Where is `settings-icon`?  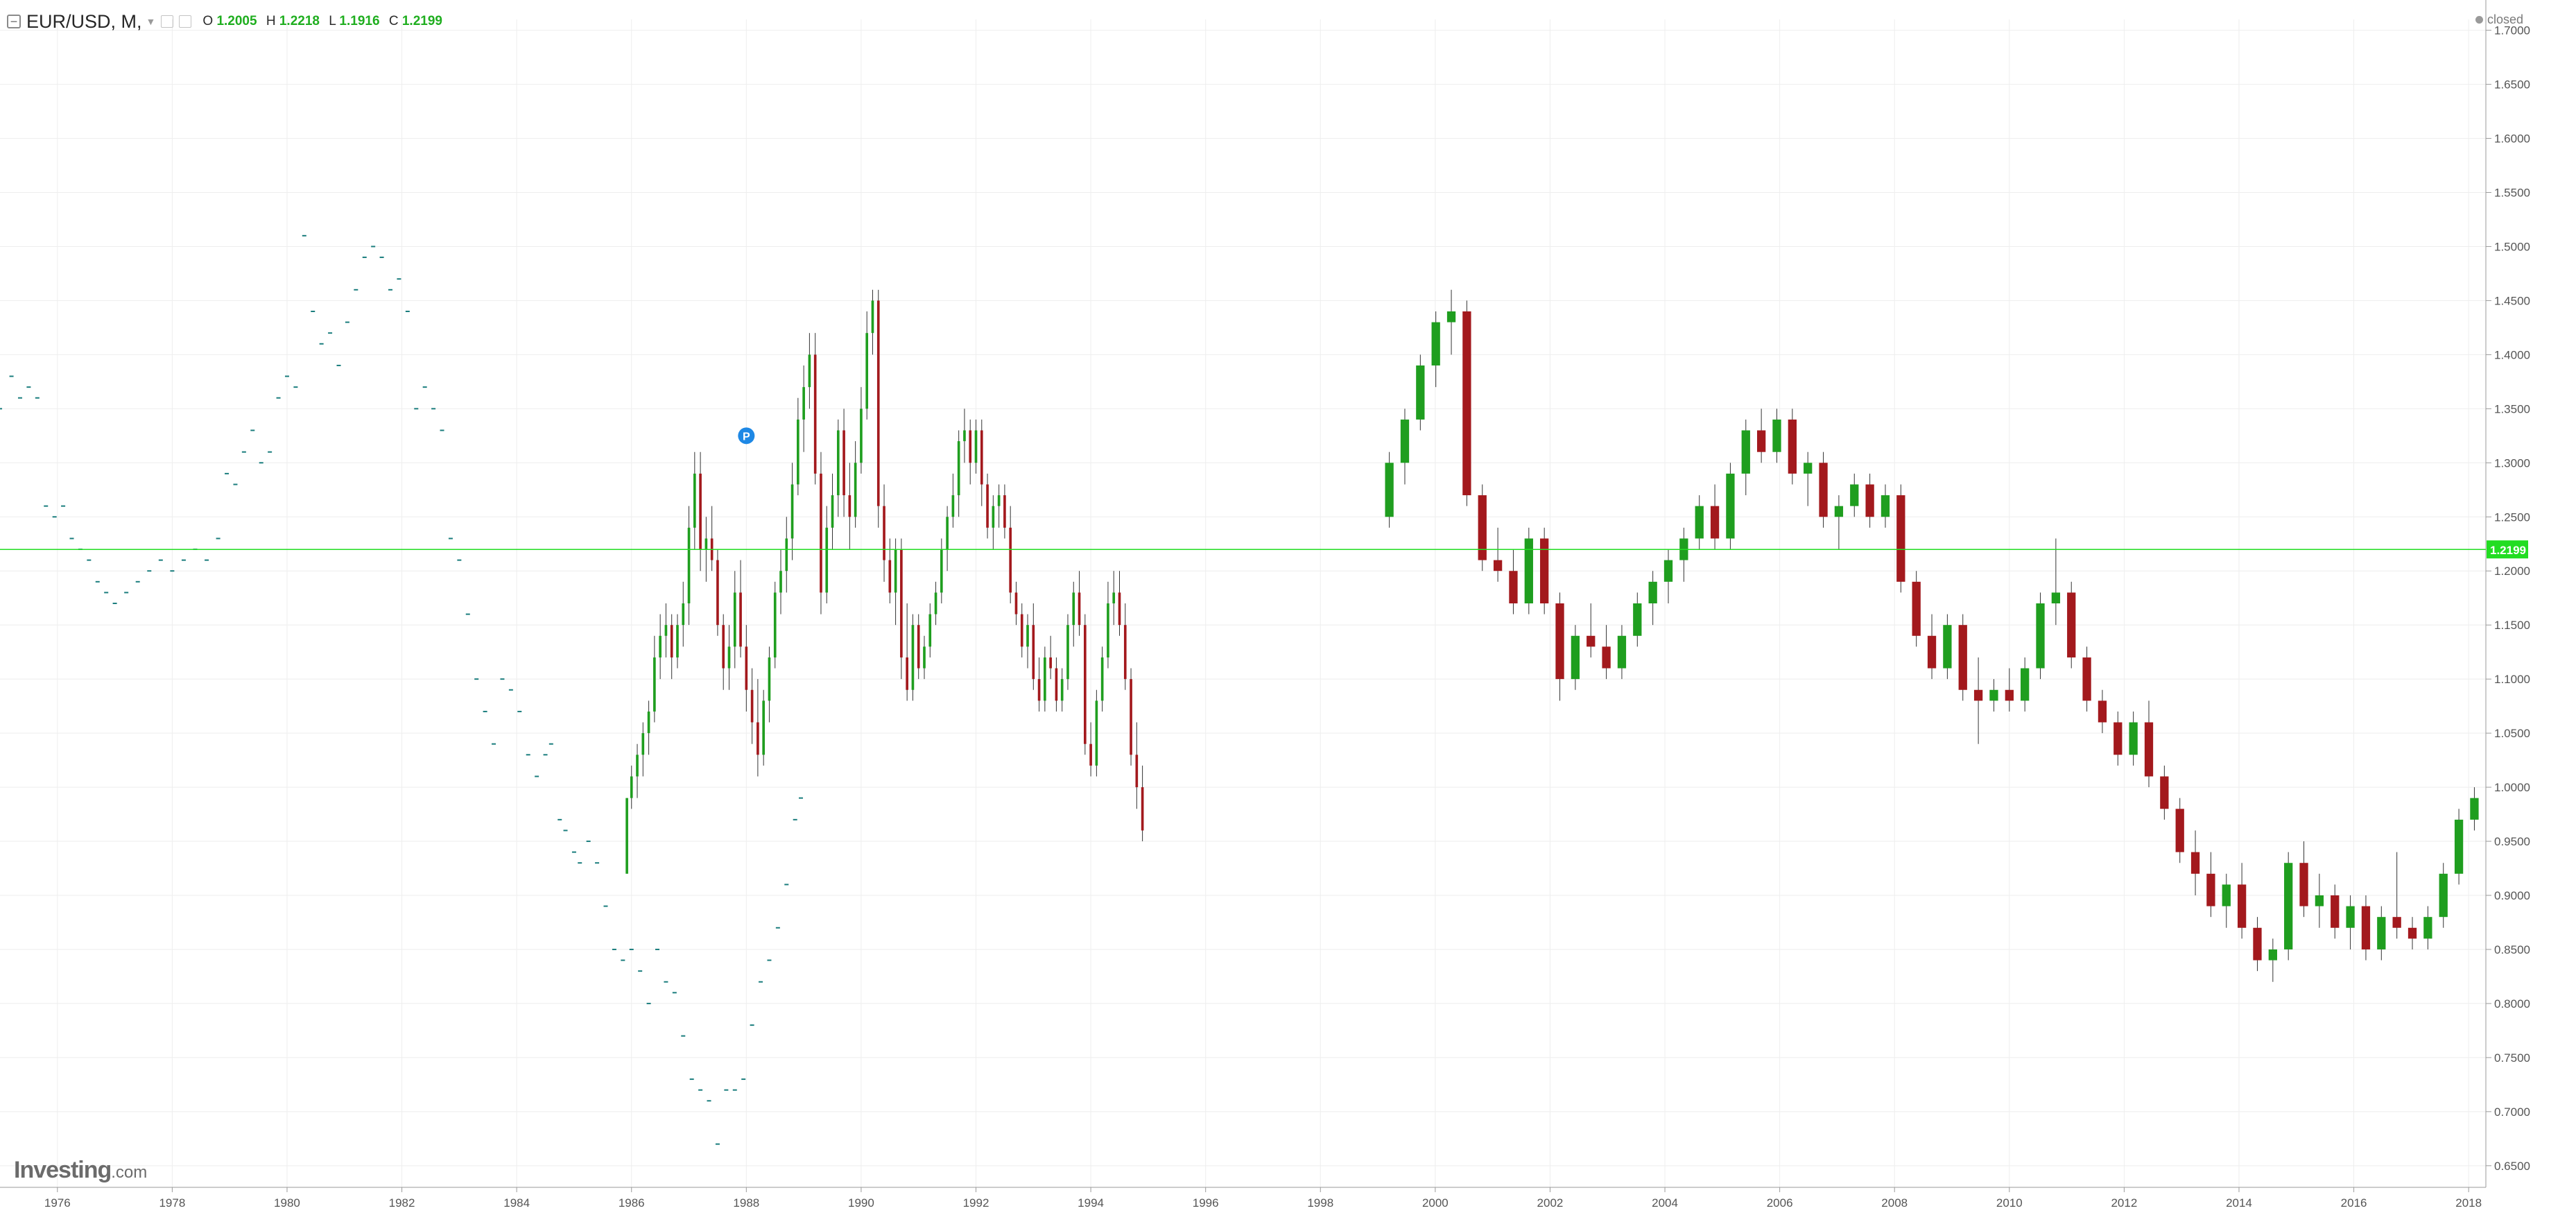
settings-icon is located at coordinates (167, 21).